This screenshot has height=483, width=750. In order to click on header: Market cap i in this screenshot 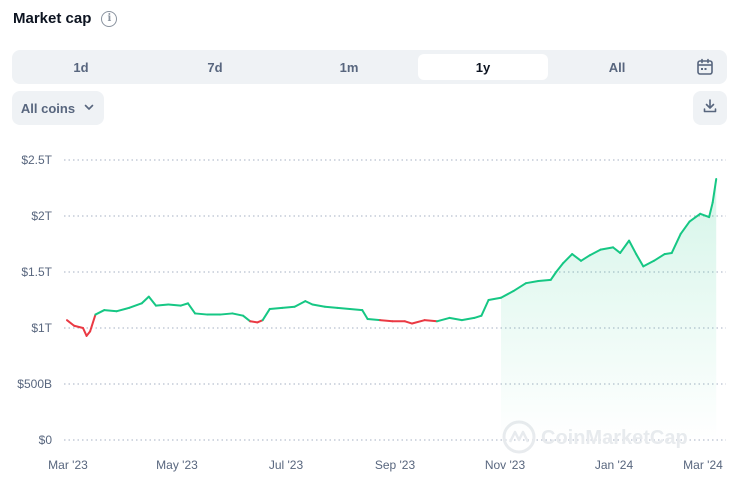, I will do `click(65, 18)`.